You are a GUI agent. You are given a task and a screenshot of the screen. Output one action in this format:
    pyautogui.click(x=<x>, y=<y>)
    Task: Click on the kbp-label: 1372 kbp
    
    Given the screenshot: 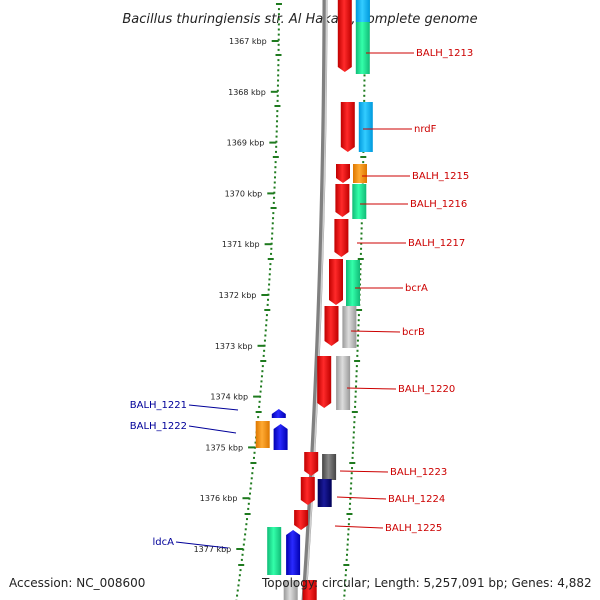 What is the action you would take?
    pyautogui.click(x=238, y=295)
    